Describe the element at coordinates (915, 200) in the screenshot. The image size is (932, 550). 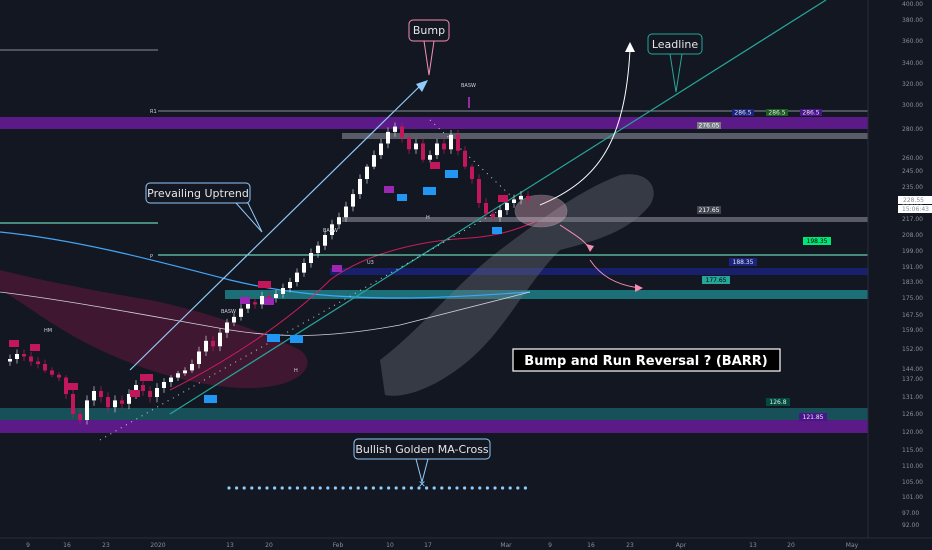
I see `last-price-tag` at that location.